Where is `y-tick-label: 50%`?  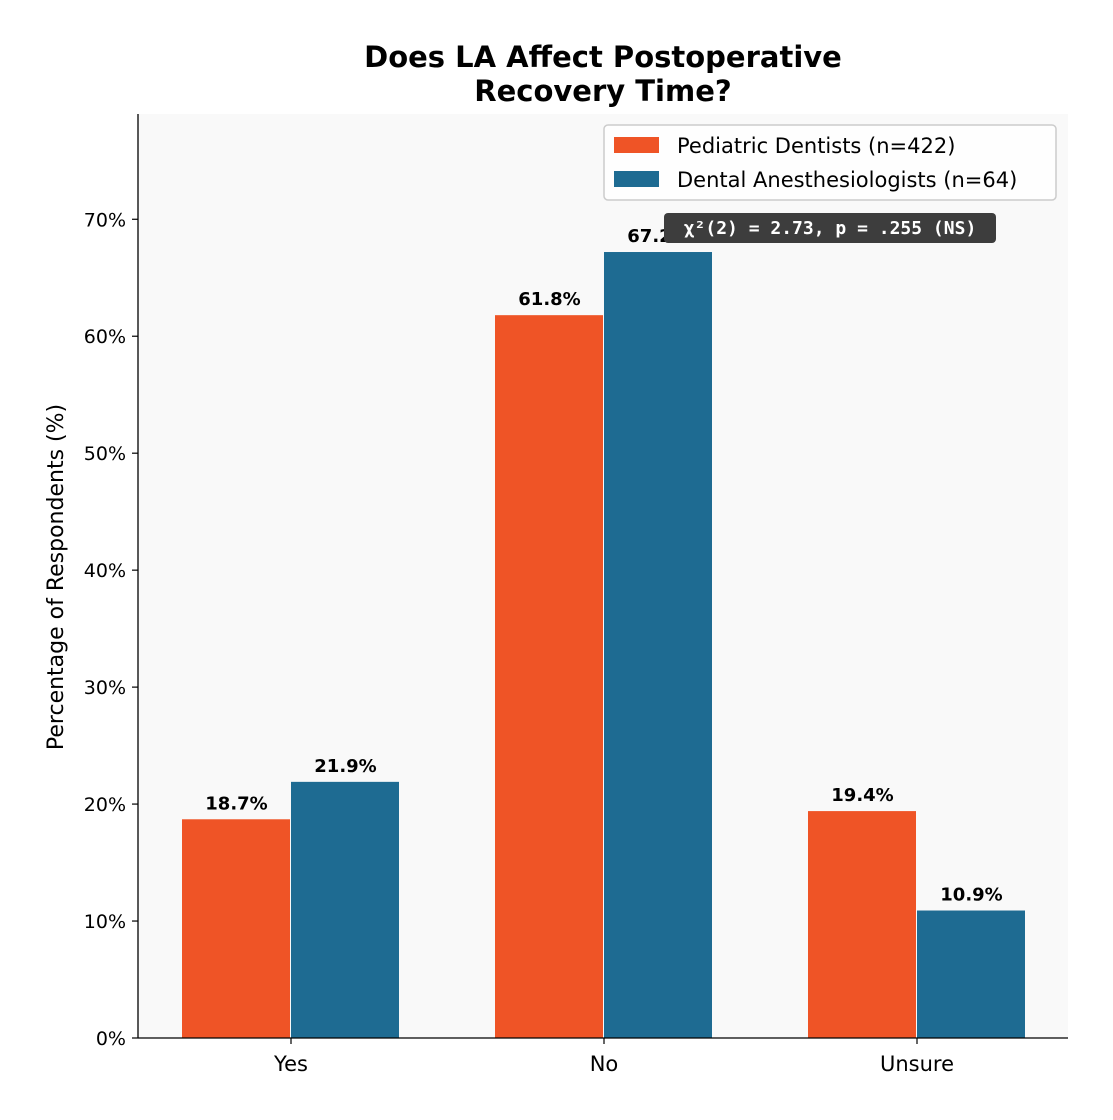 y-tick-label: 50% is located at coordinates (105, 454).